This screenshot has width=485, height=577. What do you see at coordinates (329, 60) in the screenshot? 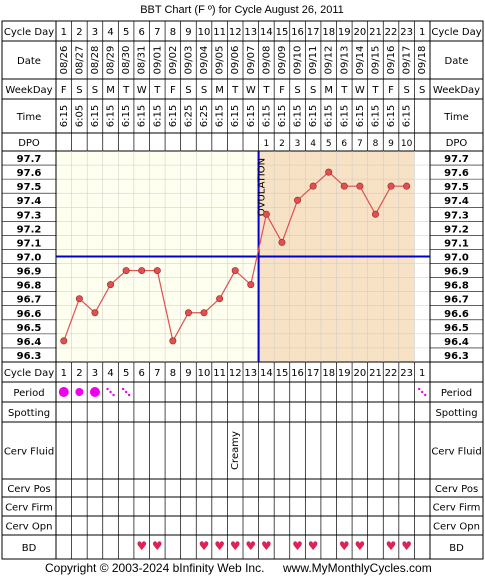
I see `date-cell: 09/12` at bounding box center [329, 60].